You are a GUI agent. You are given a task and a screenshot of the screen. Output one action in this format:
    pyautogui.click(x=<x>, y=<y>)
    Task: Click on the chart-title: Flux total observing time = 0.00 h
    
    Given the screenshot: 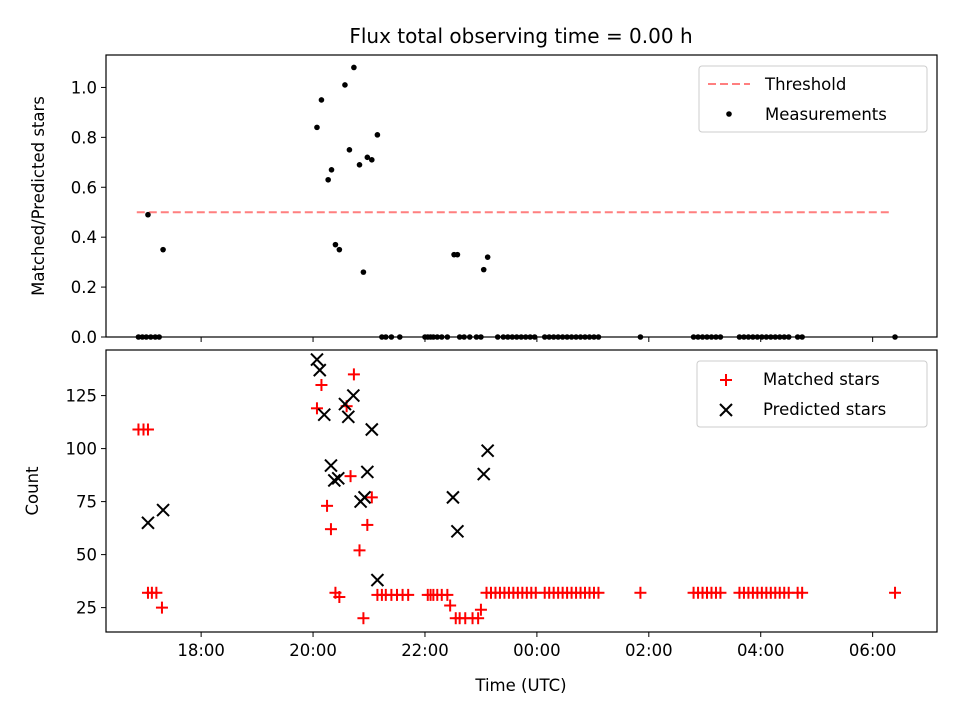 What is the action you would take?
    pyautogui.click(x=520, y=36)
    